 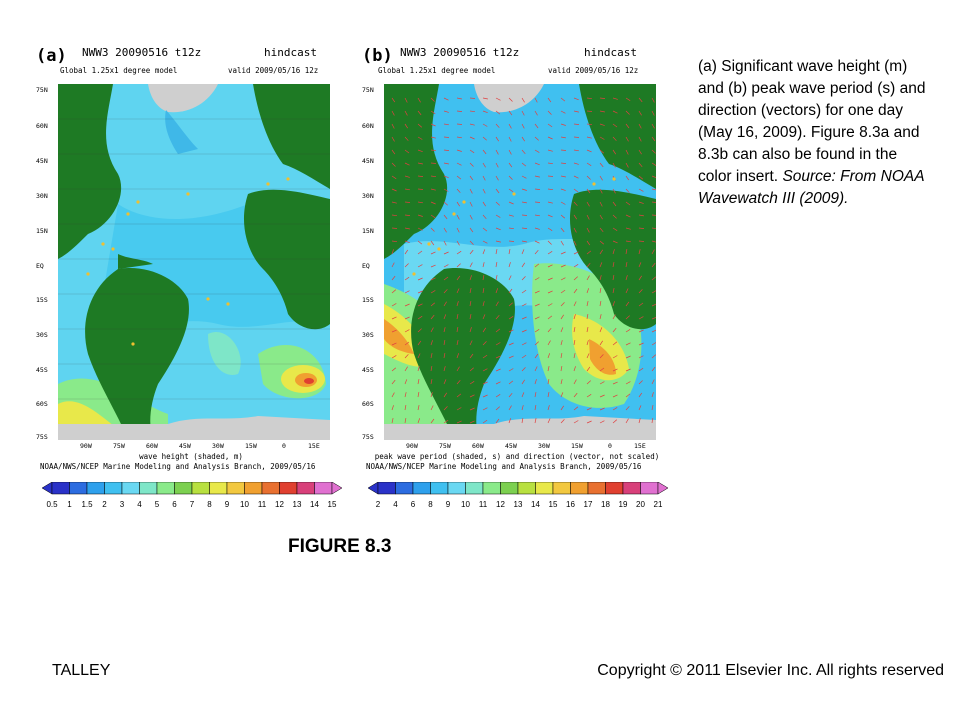 I want to click on colorbar-tick-label: 2, so click(x=378, y=504).